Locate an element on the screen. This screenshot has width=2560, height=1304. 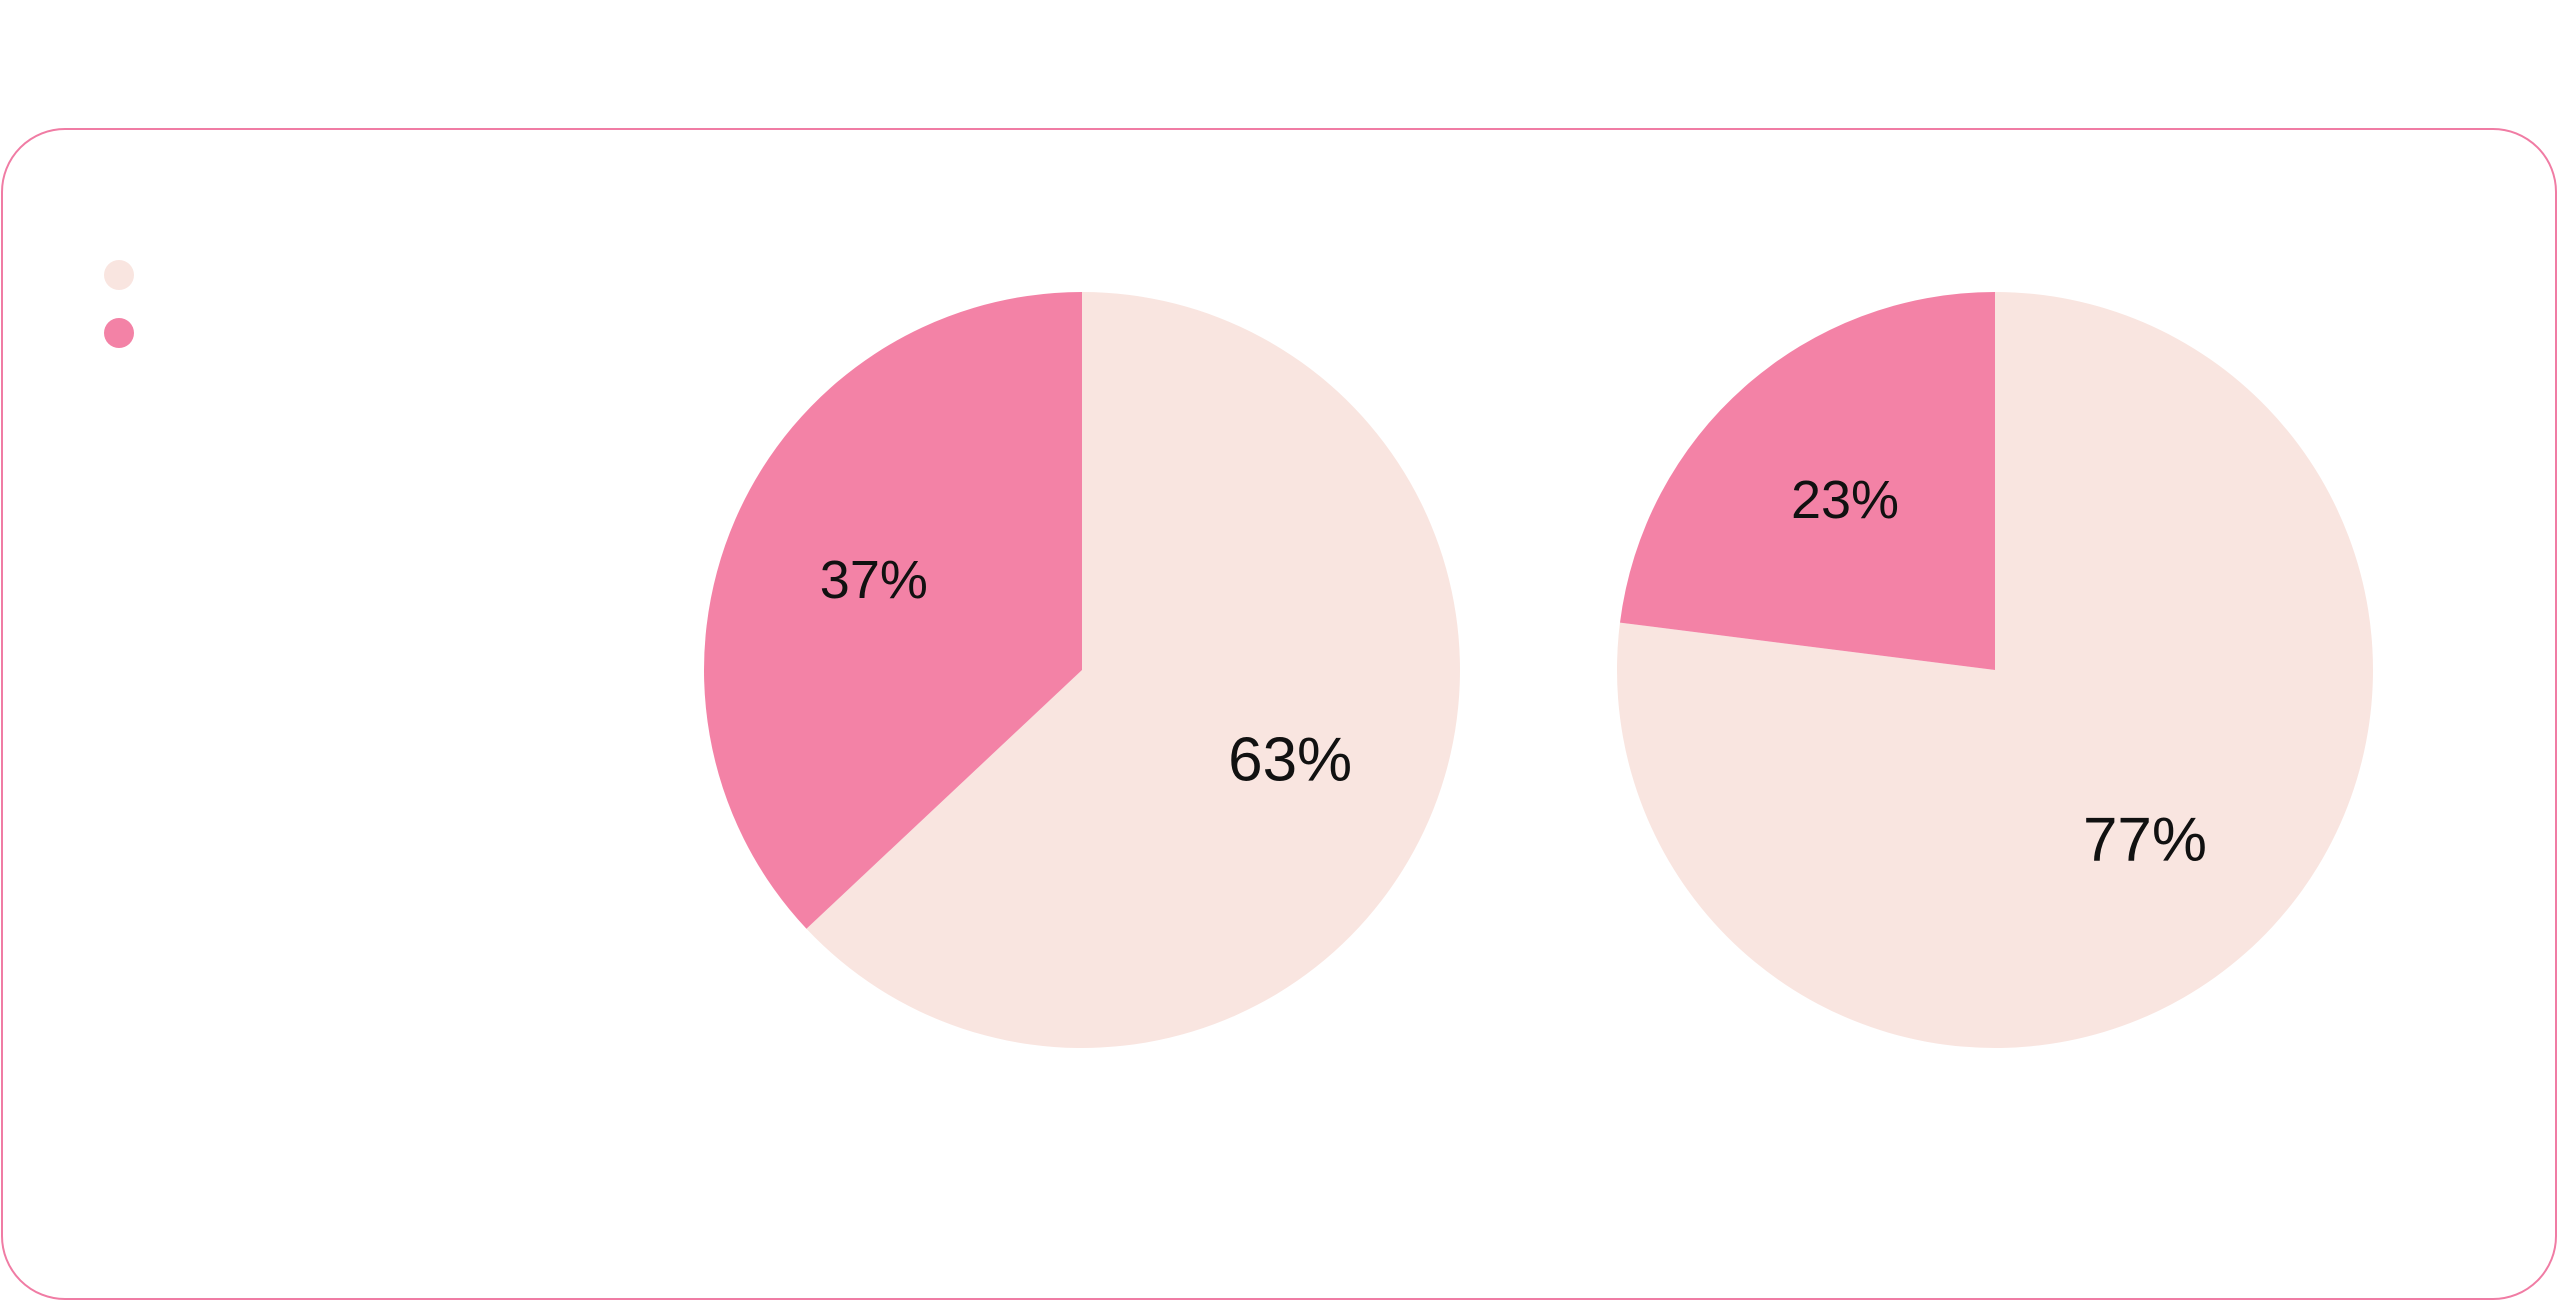
legend-item-pink is located at coordinates (126, 333).